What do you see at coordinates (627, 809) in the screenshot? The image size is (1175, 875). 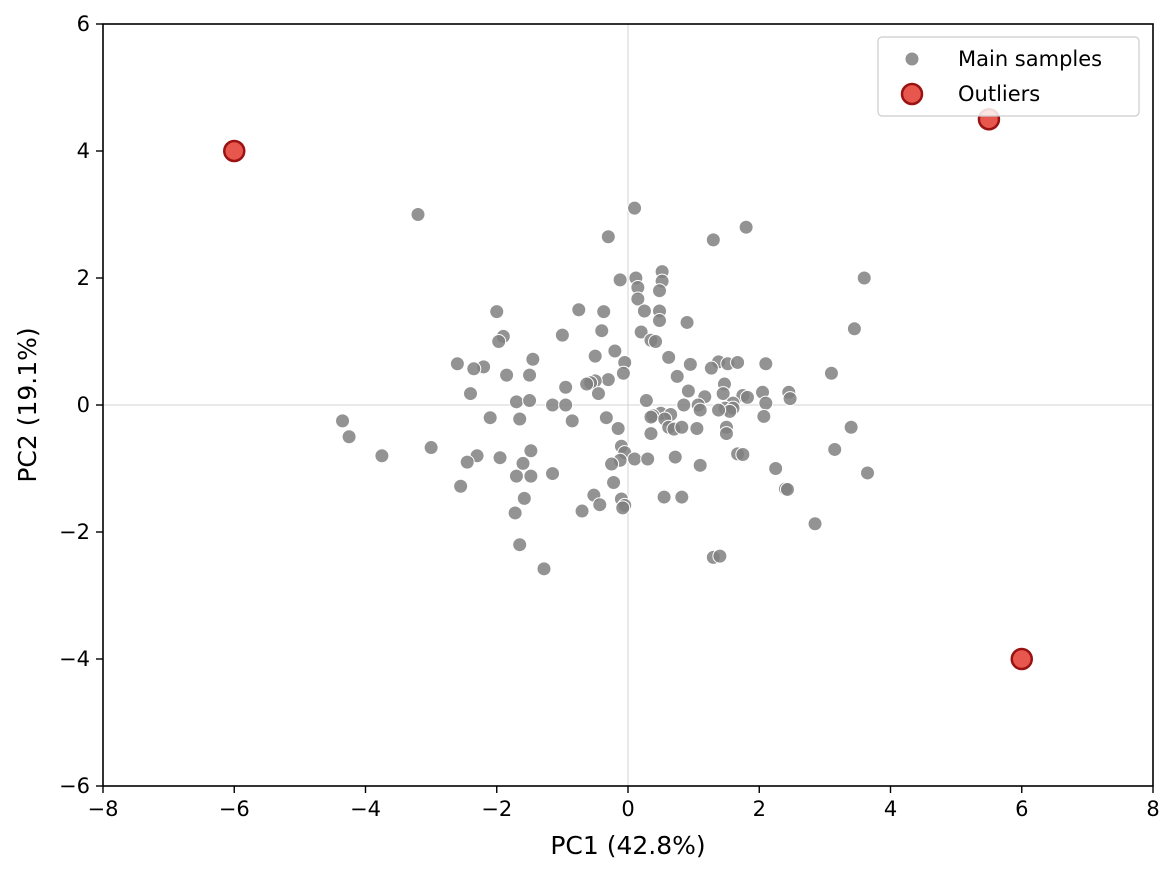 I see `x-tick-label: 0` at bounding box center [627, 809].